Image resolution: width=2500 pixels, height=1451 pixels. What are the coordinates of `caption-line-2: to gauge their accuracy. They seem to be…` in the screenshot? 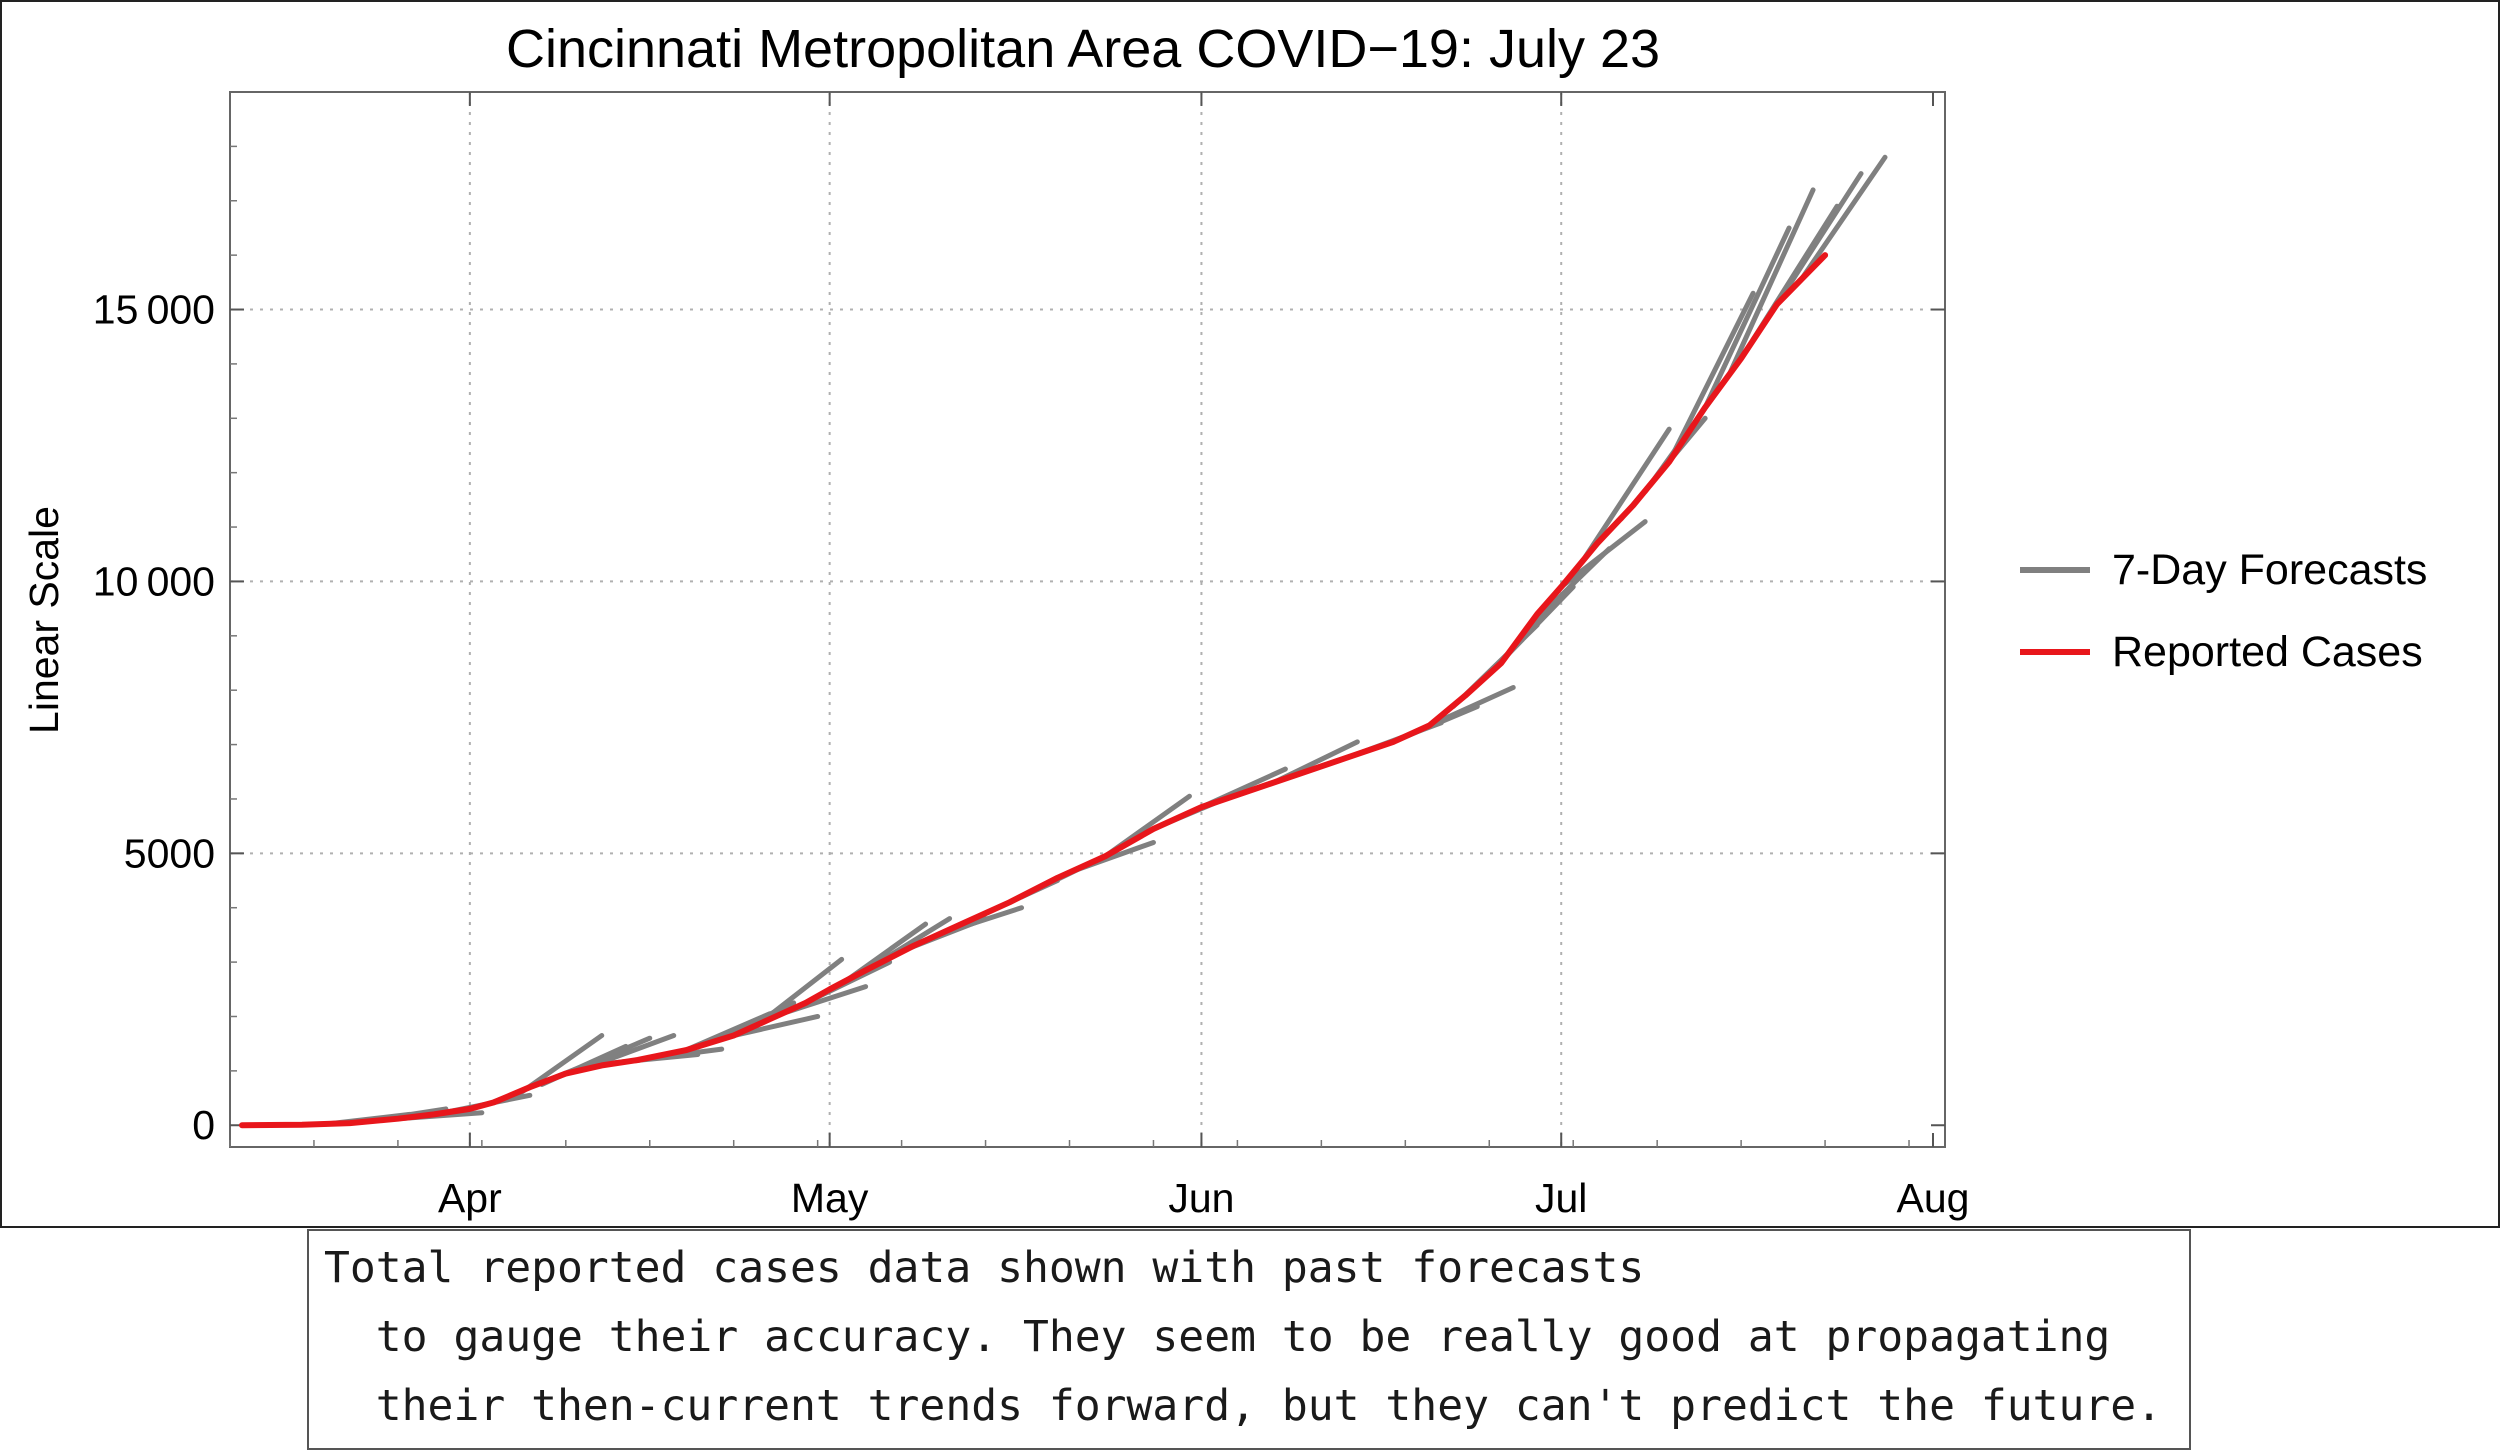 It's located at (1217, 1337).